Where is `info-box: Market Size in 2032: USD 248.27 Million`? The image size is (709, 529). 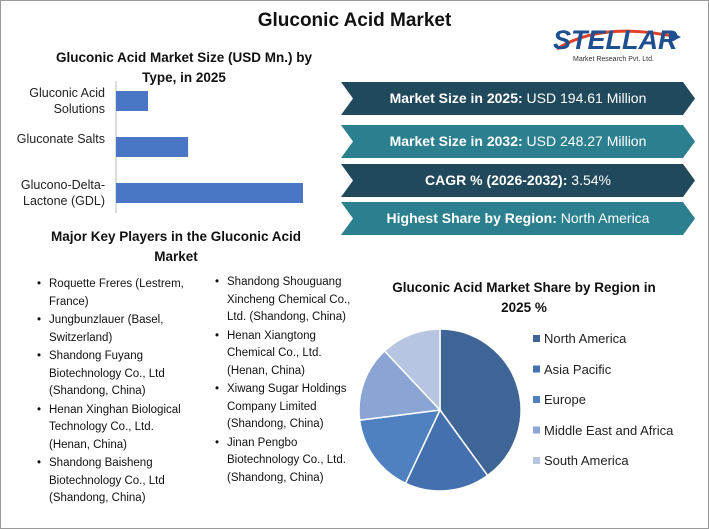
info-box: Market Size in 2032: USD 248.27 Million is located at coordinates (518, 141).